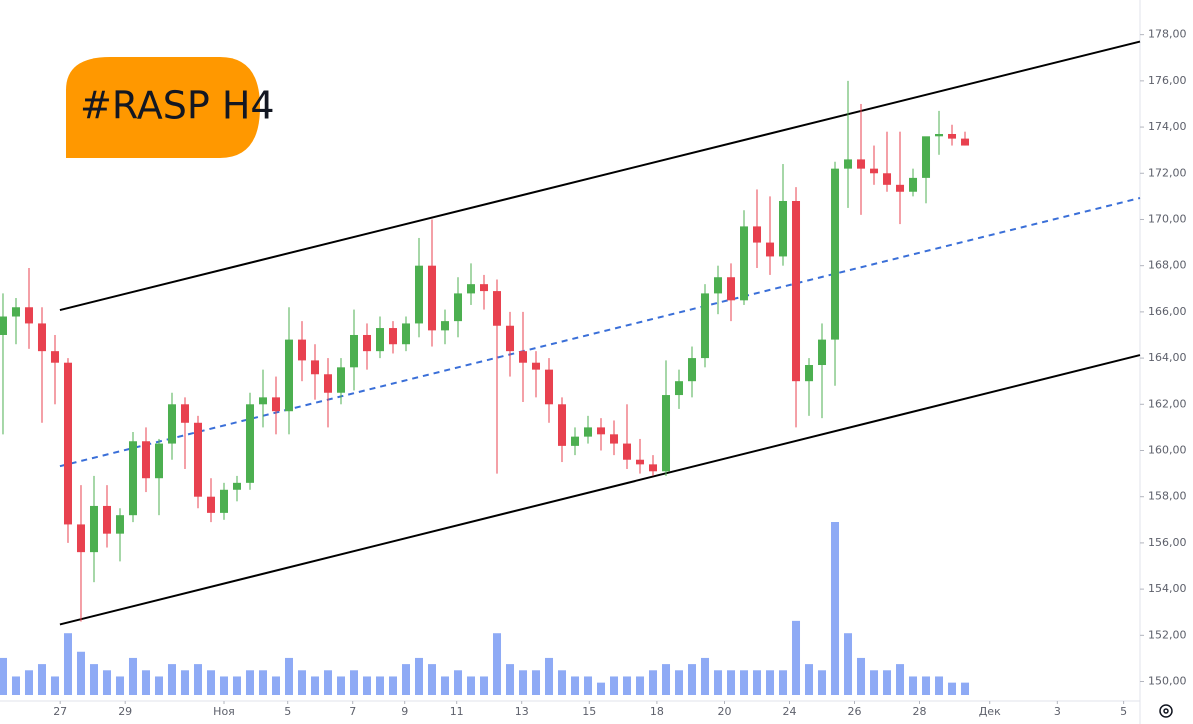  I want to click on x-tick-label: 28, so click(920, 711).